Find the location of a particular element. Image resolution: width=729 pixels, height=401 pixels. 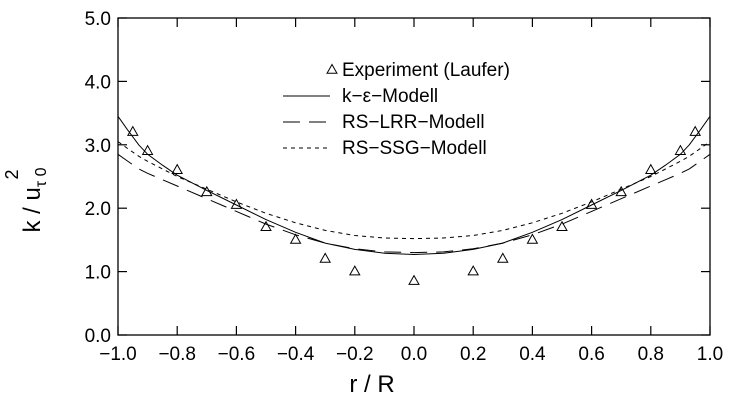

x-tick-label: 0.6 is located at coordinates (591, 354).